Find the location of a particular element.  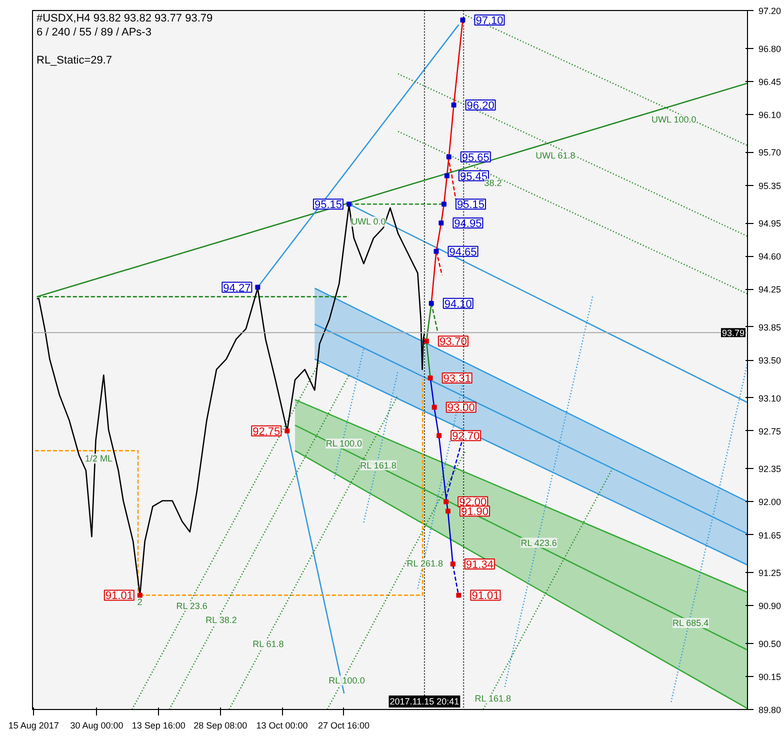

x-tick-label: 15 Aug 2017 is located at coordinates (33, 725).